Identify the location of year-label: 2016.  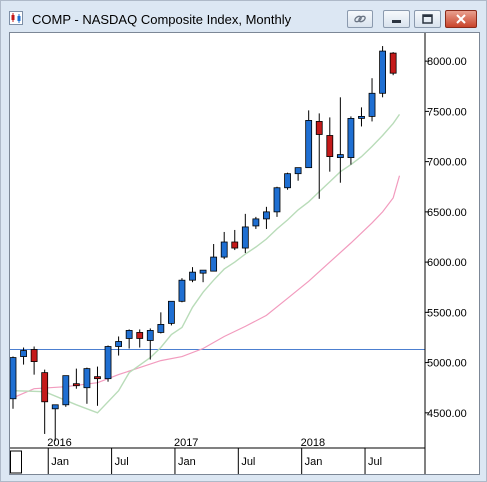
(59, 443).